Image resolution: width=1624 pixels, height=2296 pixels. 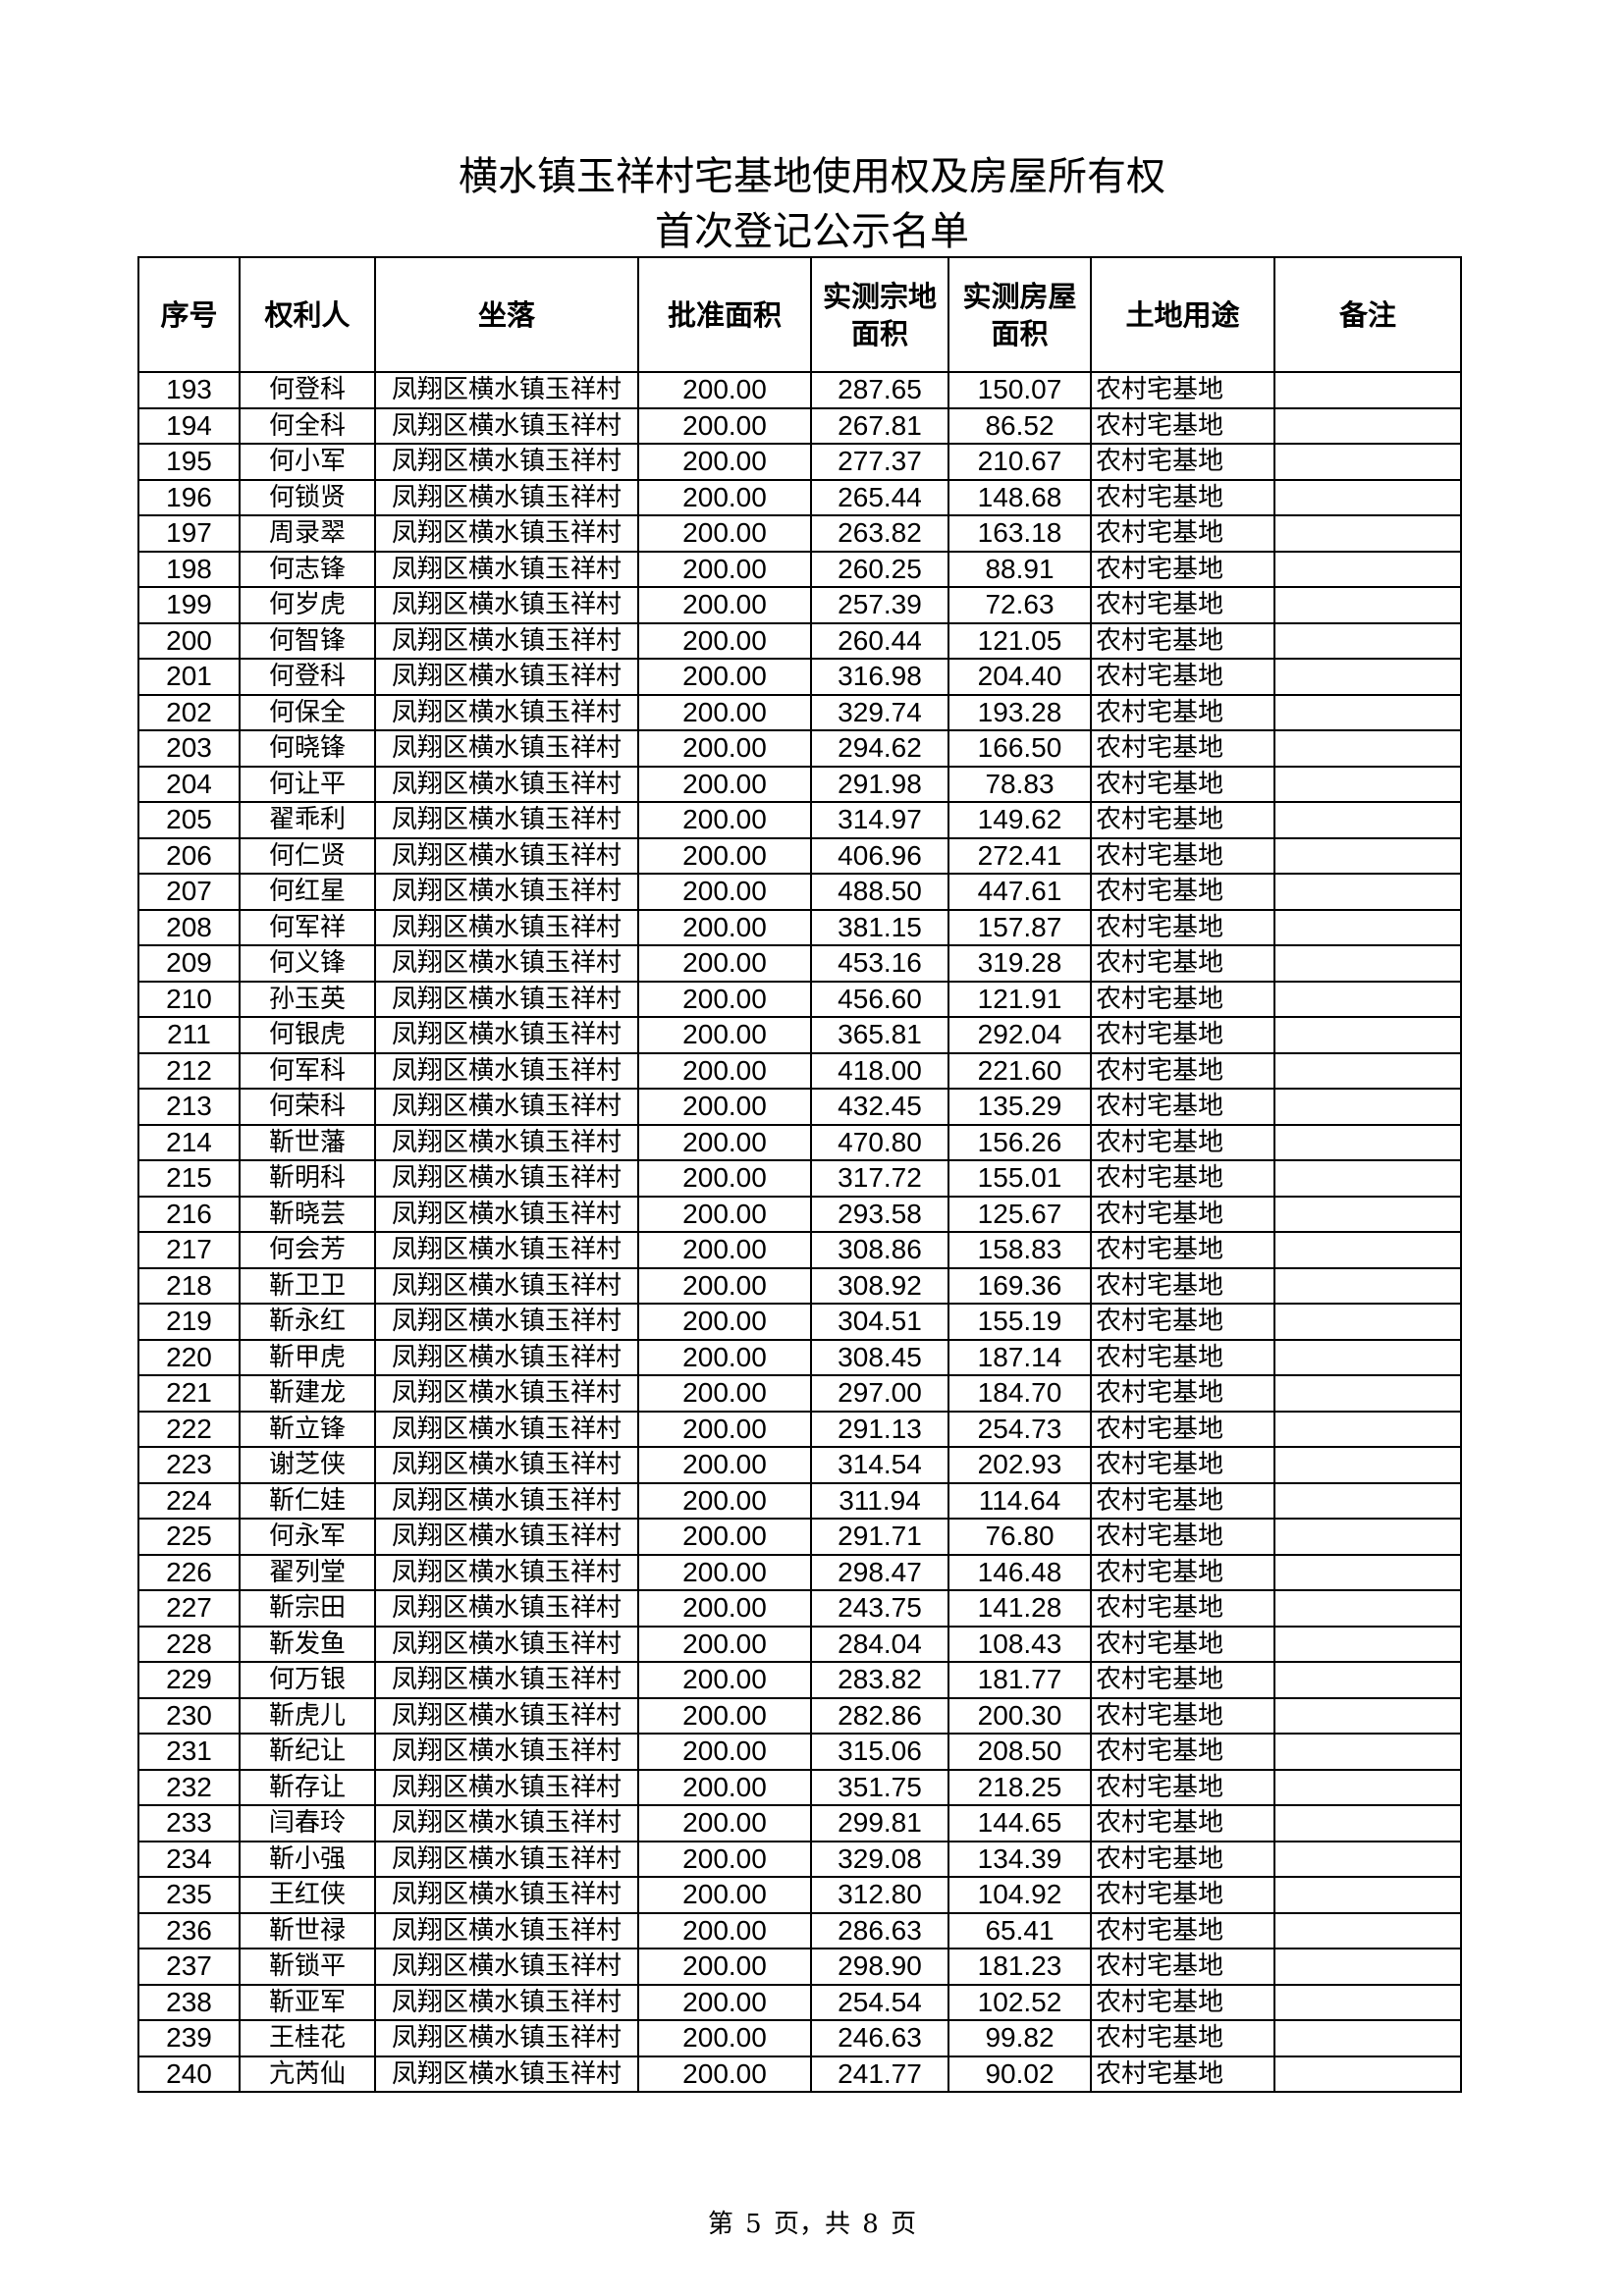 What do you see at coordinates (879, 1357) in the screenshot?
I see `cell-land-area: 308.45` at bounding box center [879, 1357].